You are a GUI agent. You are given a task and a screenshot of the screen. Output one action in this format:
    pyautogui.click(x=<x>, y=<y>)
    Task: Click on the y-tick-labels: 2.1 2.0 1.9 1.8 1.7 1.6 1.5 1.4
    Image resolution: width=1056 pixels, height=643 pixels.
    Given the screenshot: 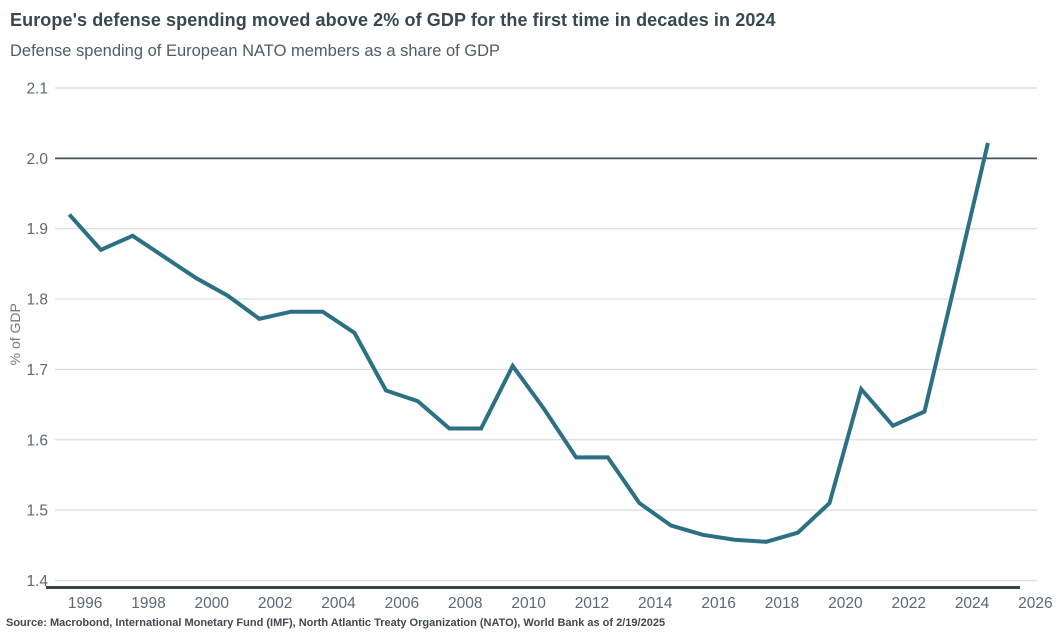 What is the action you would take?
    pyautogui.click(x=37, y=336)
    